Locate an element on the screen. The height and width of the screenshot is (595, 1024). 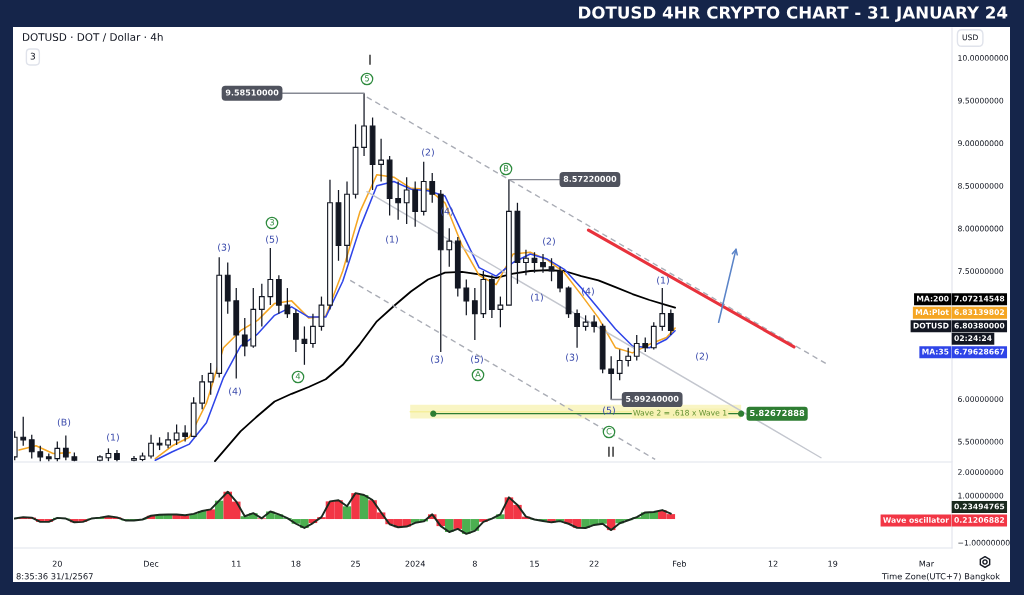
annotation: II is located at coordinates (611, 451).